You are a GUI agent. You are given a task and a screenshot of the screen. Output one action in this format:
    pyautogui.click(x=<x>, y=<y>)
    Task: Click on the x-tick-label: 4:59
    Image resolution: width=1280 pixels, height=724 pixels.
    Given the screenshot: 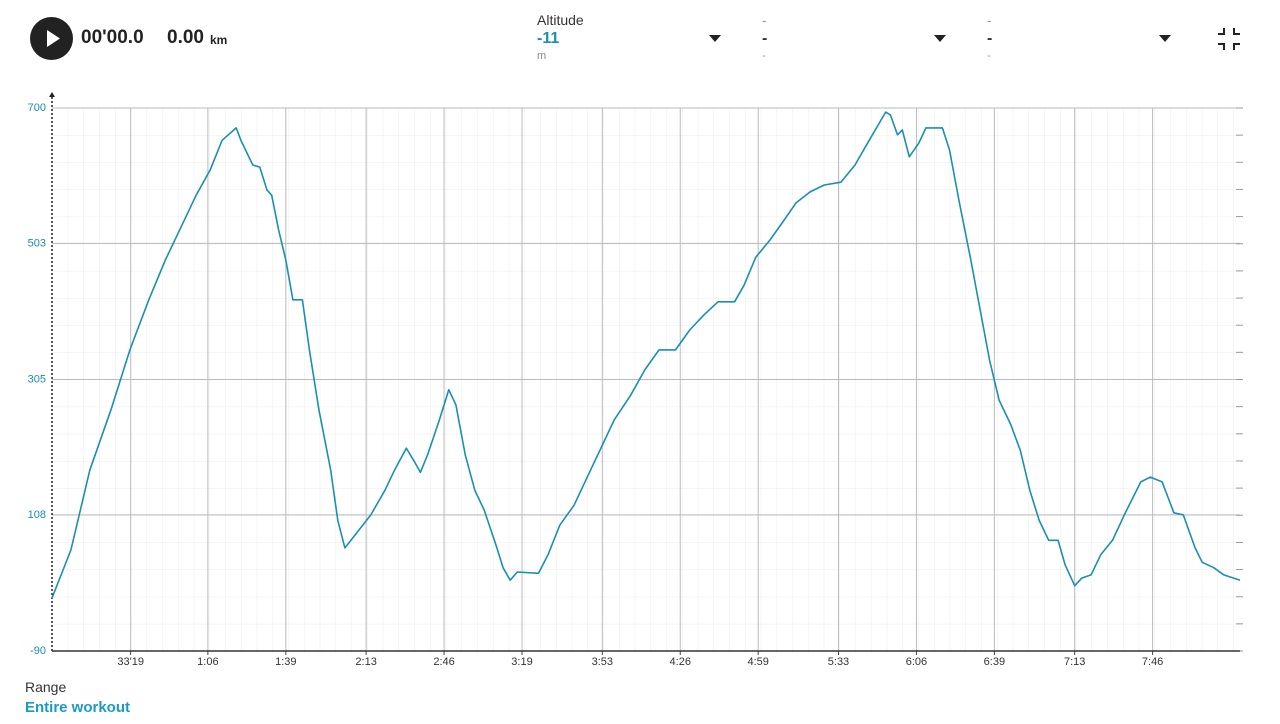 What is the action you would take?
    pyautogui.click(x=757, y=662)
    